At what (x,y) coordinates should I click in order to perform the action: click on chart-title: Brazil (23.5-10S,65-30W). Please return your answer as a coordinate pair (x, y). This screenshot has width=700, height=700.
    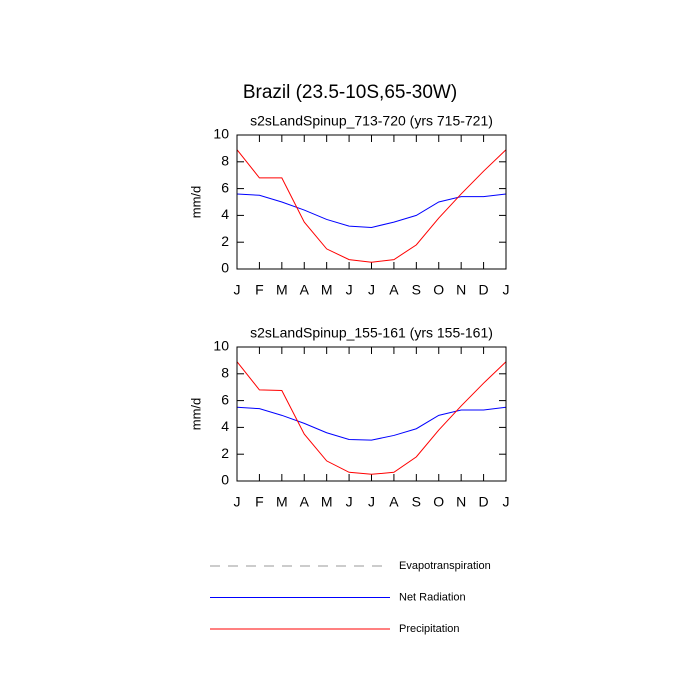
    Looking at the image, I should click on (350, 92).